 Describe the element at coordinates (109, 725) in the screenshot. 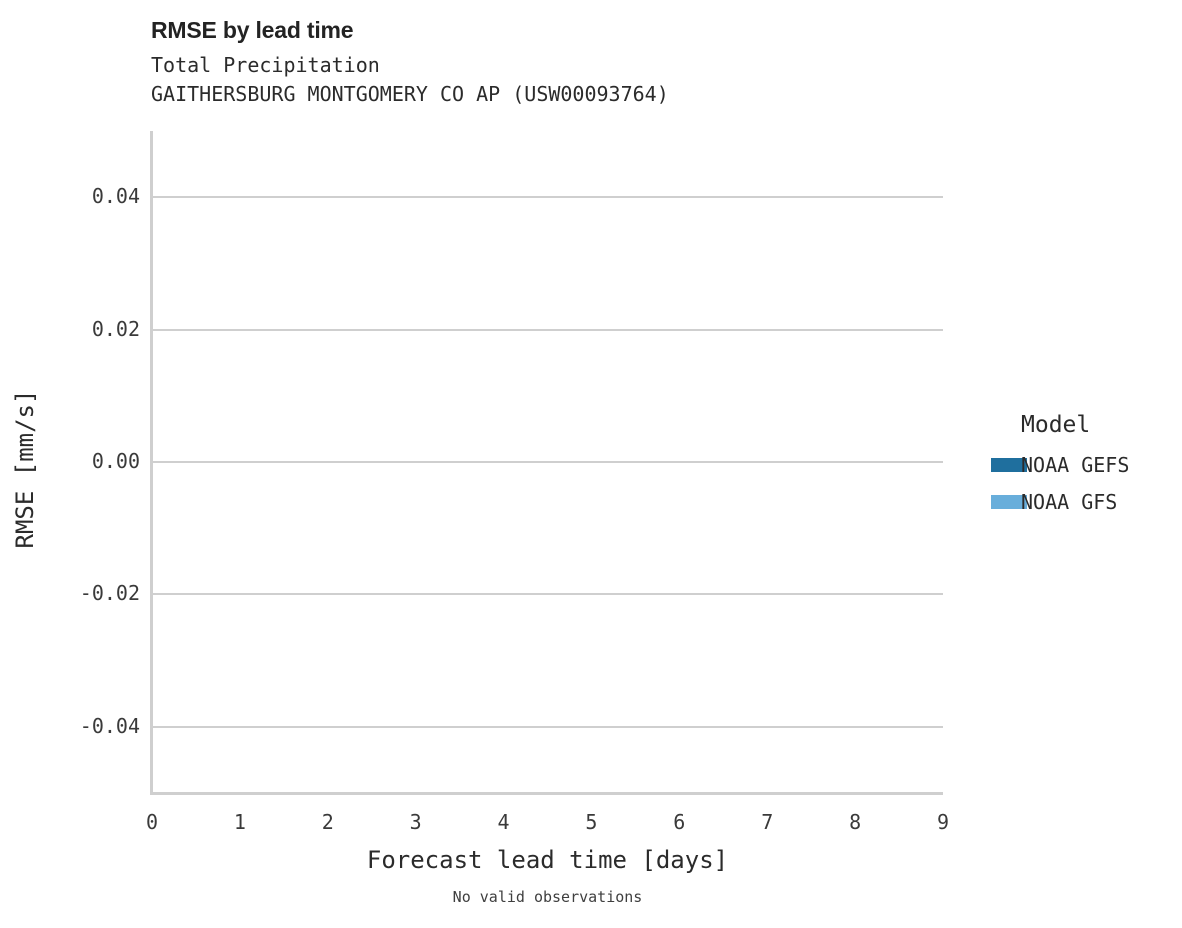

I see `y-tick-label: -0.04` at that location.